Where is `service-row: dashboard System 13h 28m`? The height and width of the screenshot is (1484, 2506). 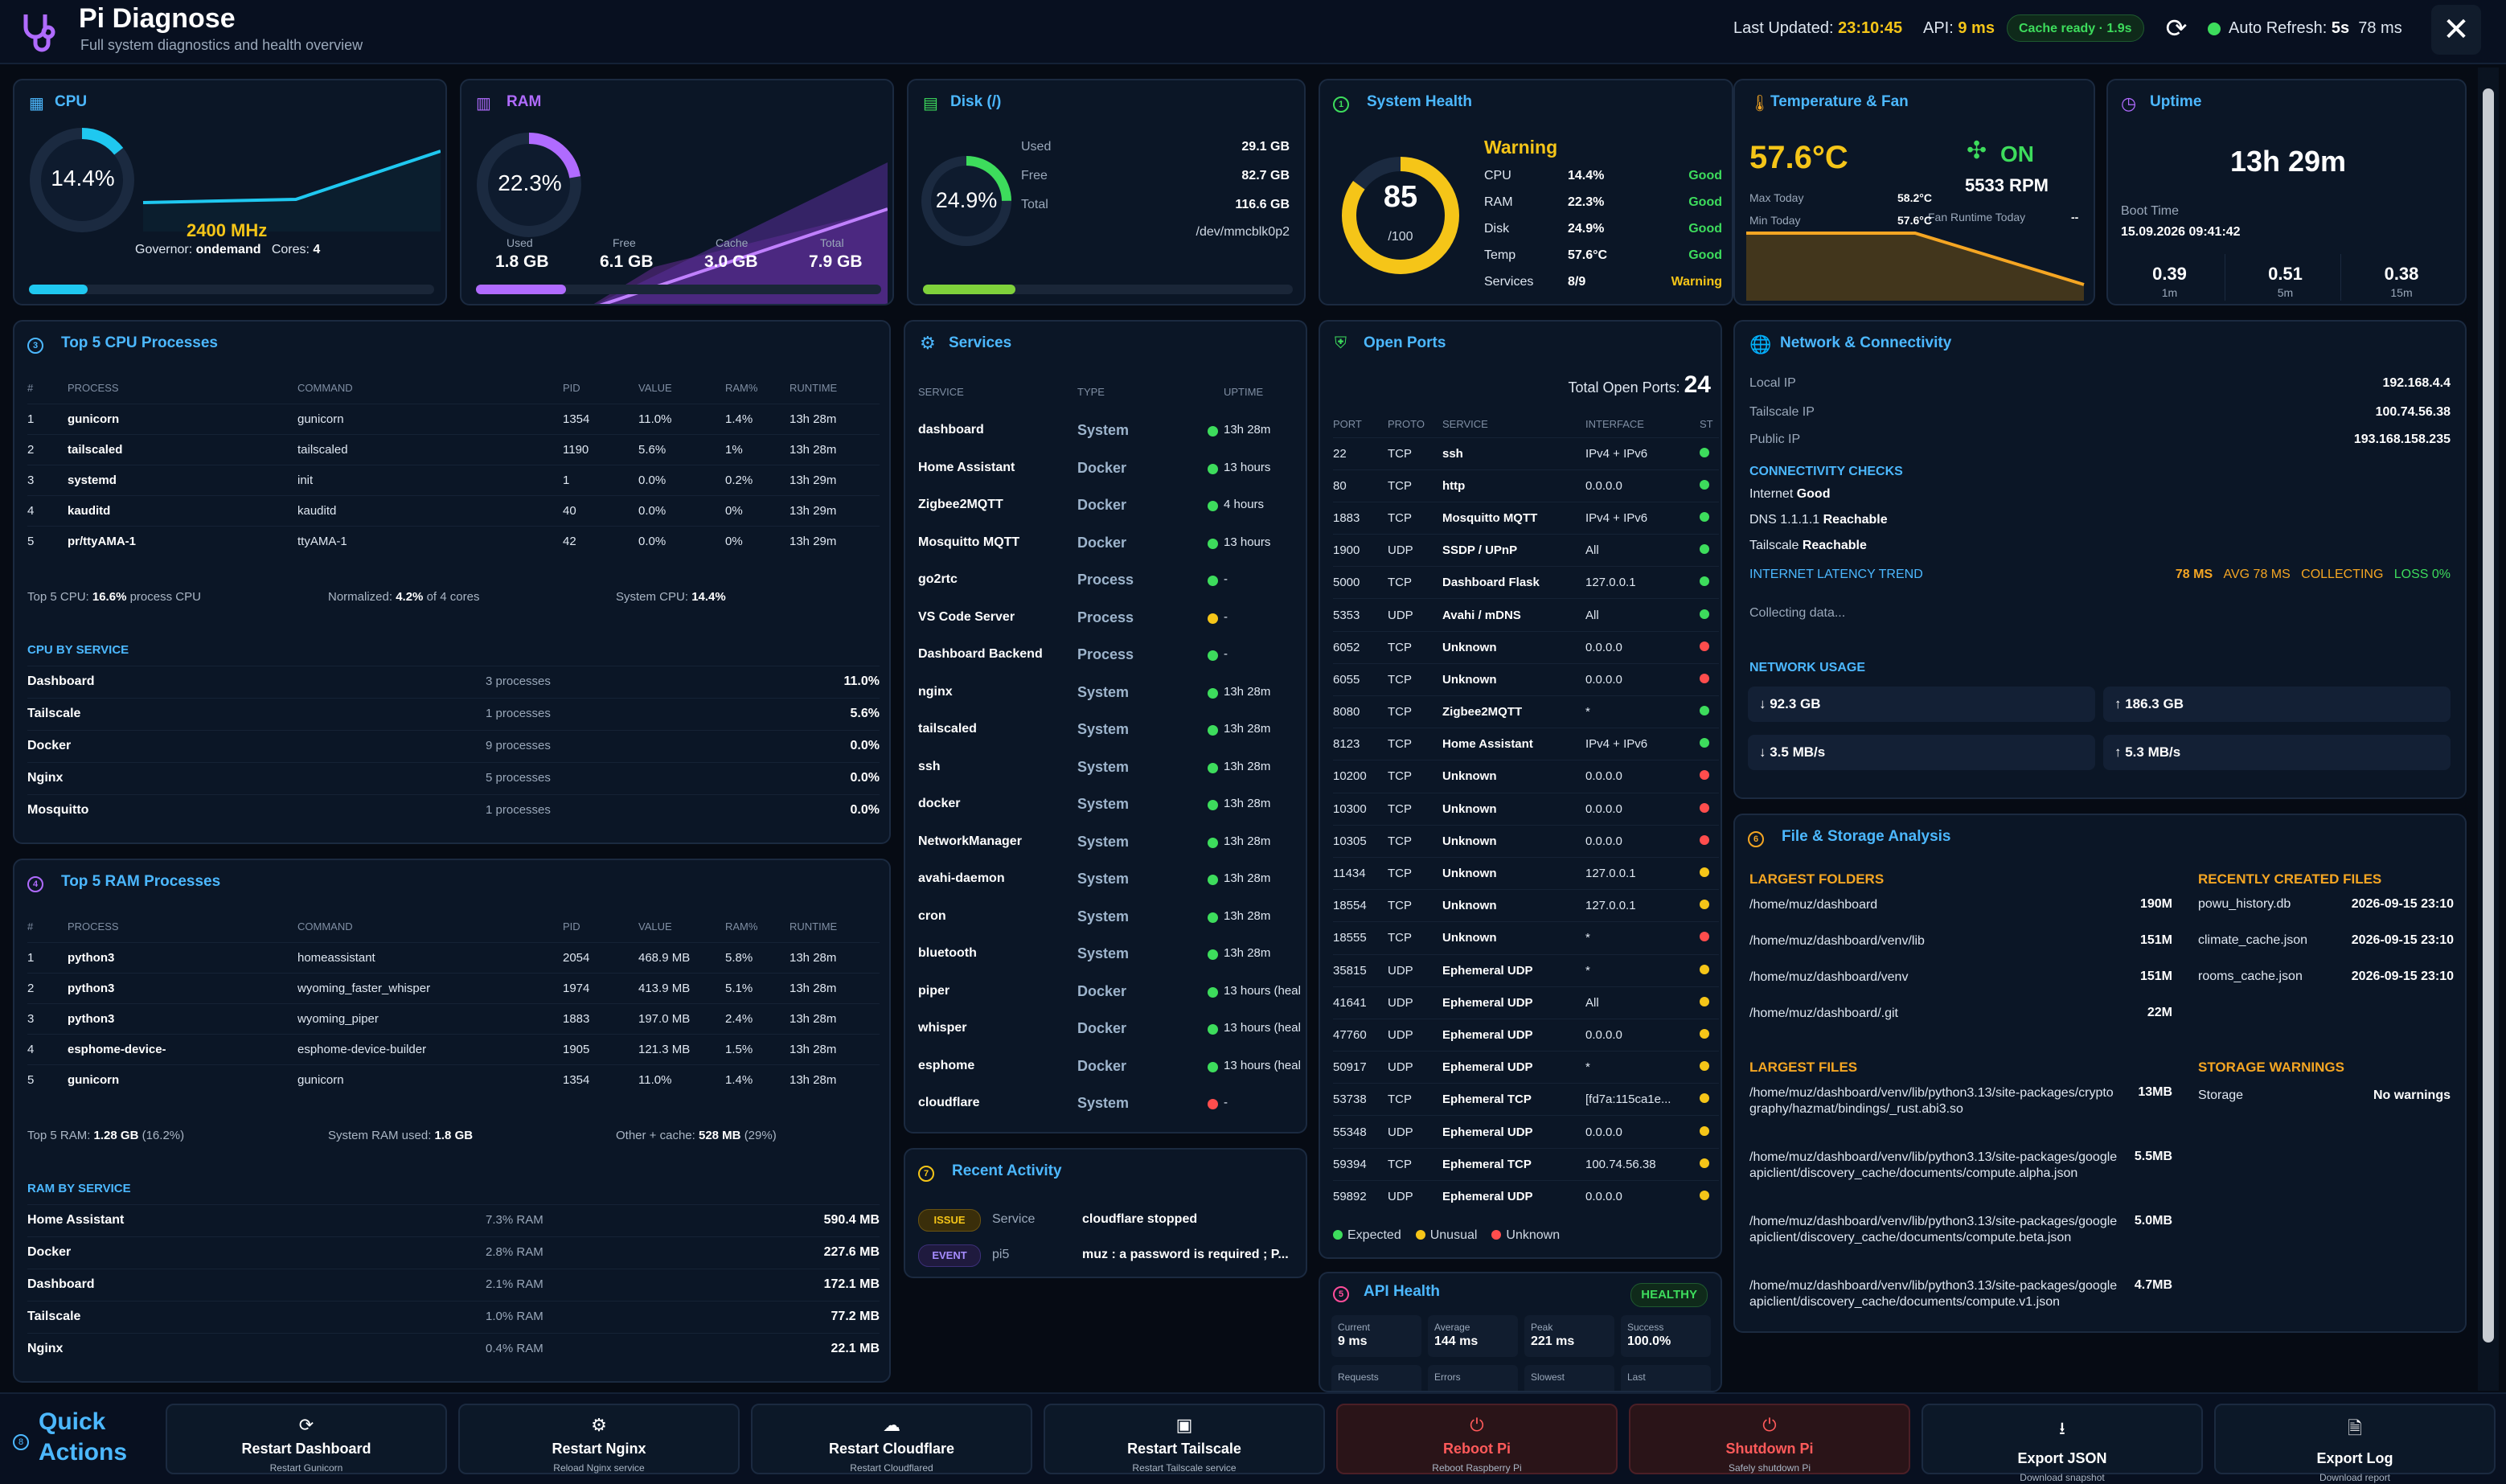 service-row: dashboard System 13h 28m is located at coordinates (1112, 432).